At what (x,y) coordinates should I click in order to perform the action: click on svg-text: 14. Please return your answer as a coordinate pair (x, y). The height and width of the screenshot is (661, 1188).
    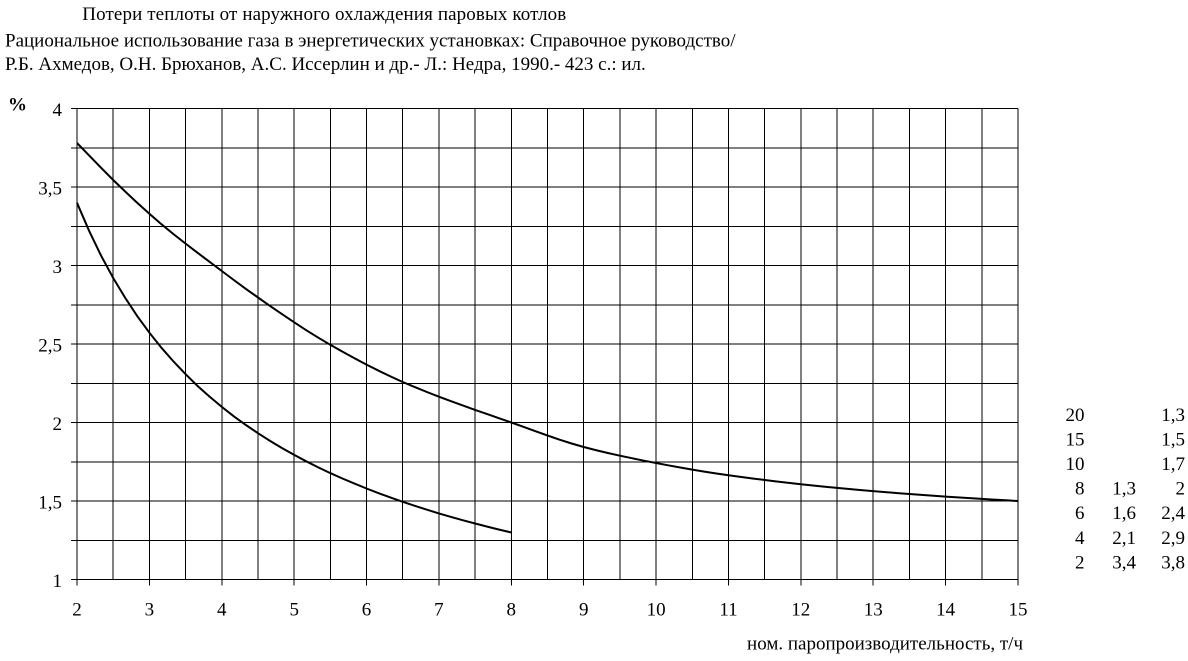
    Looking at the image, I should click on (946, 610).